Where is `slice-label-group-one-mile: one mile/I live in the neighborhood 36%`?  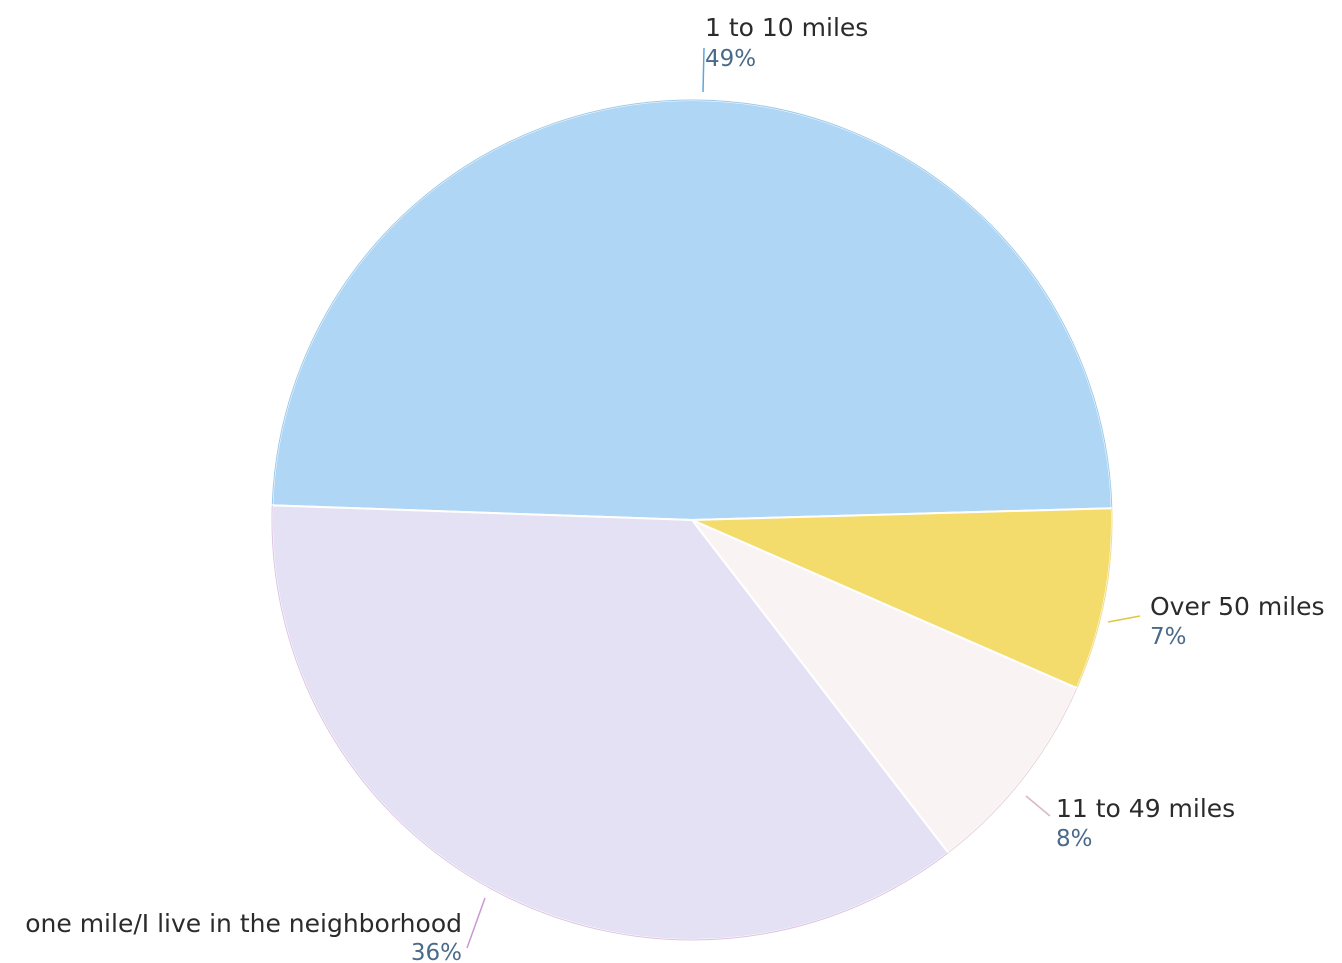
slice-label-group-one-mile: one mile/I live in the neighborhood 36% is located at coordinates (243, 936).